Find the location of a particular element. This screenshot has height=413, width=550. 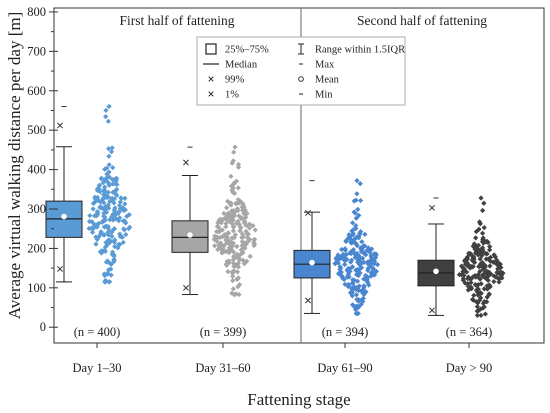

x-tick-label: Day 61–90 is located at coordinates (344, 368).